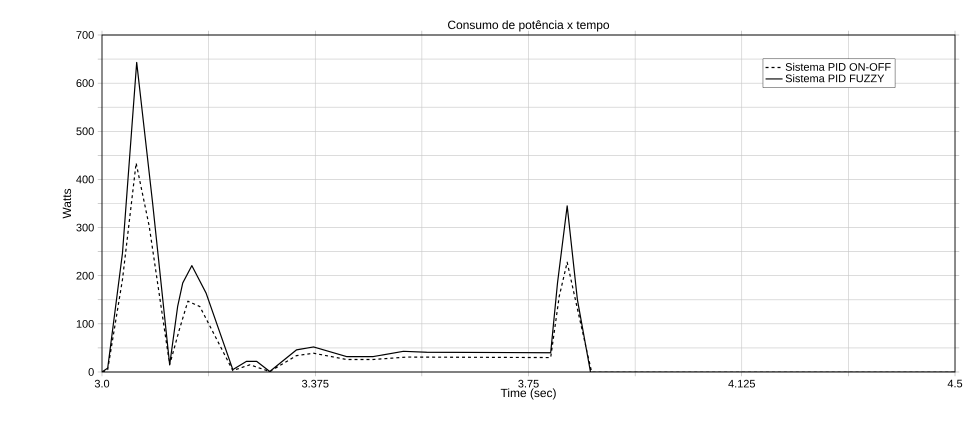 Image resolution: width=968 pixels, height=421 pixels. What do you see at coordinates (85, 276) in the screenshot?
I see `y-tick-label: 200` at bounding box center [85, 276].